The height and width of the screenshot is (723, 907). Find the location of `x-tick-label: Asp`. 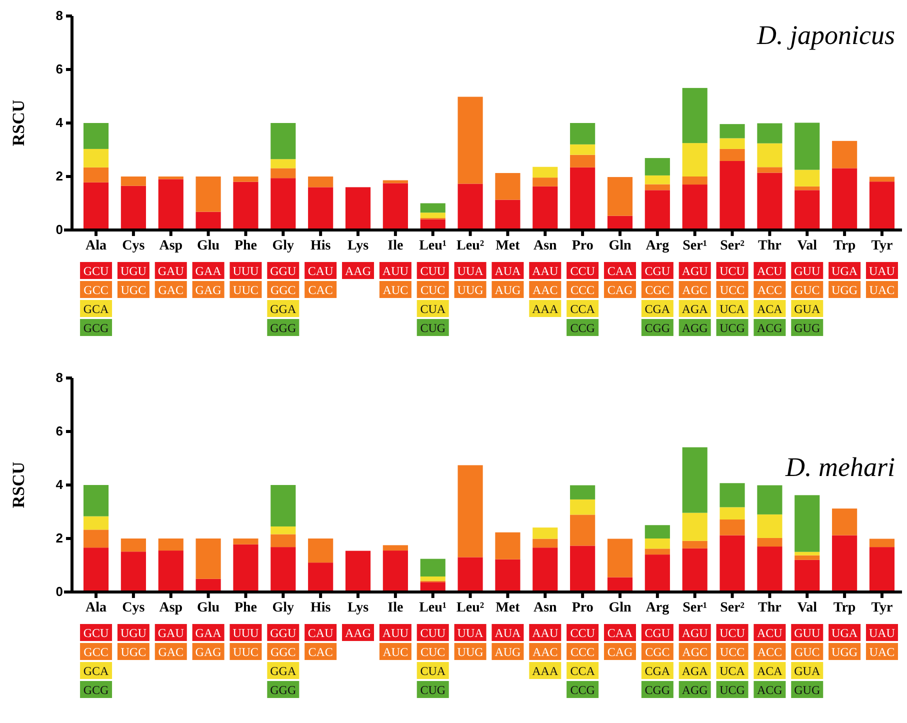

x-tick-label: Asp is located at coordinates (171, 246).